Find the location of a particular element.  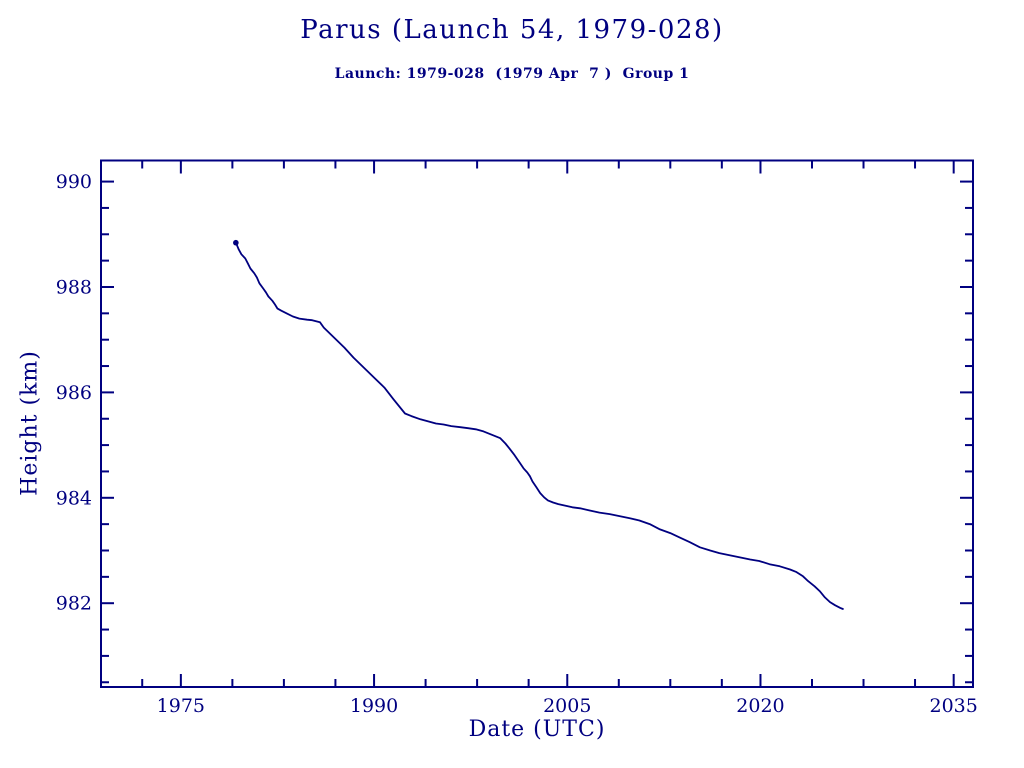

x-axis-label: Date (UTC) is located at coordinates (537, 729).